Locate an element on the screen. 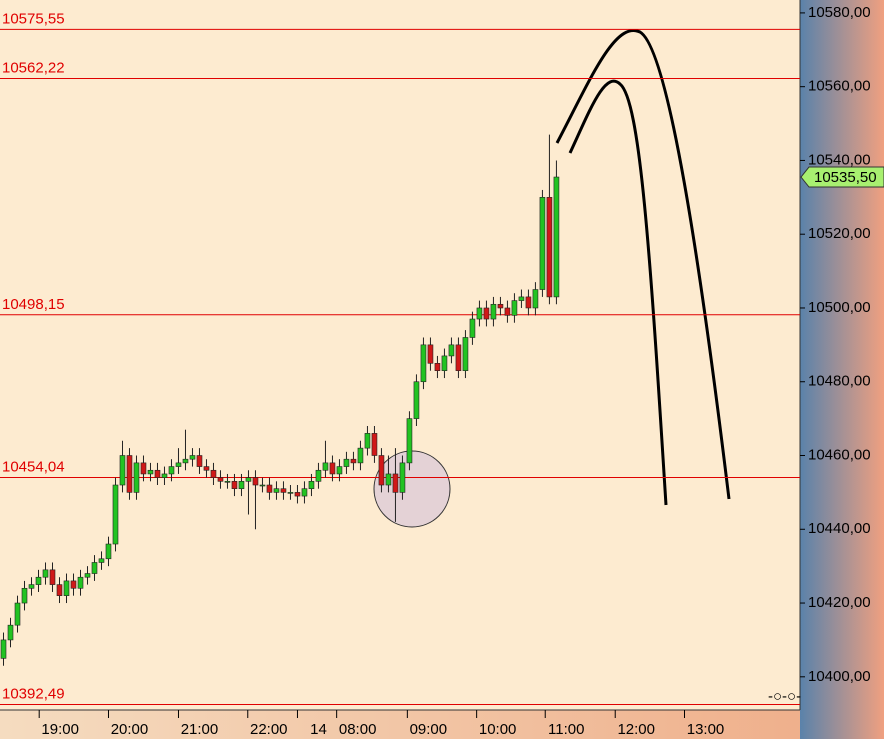  x-tick-label: 13:00 is located at coordinates (706, 729).